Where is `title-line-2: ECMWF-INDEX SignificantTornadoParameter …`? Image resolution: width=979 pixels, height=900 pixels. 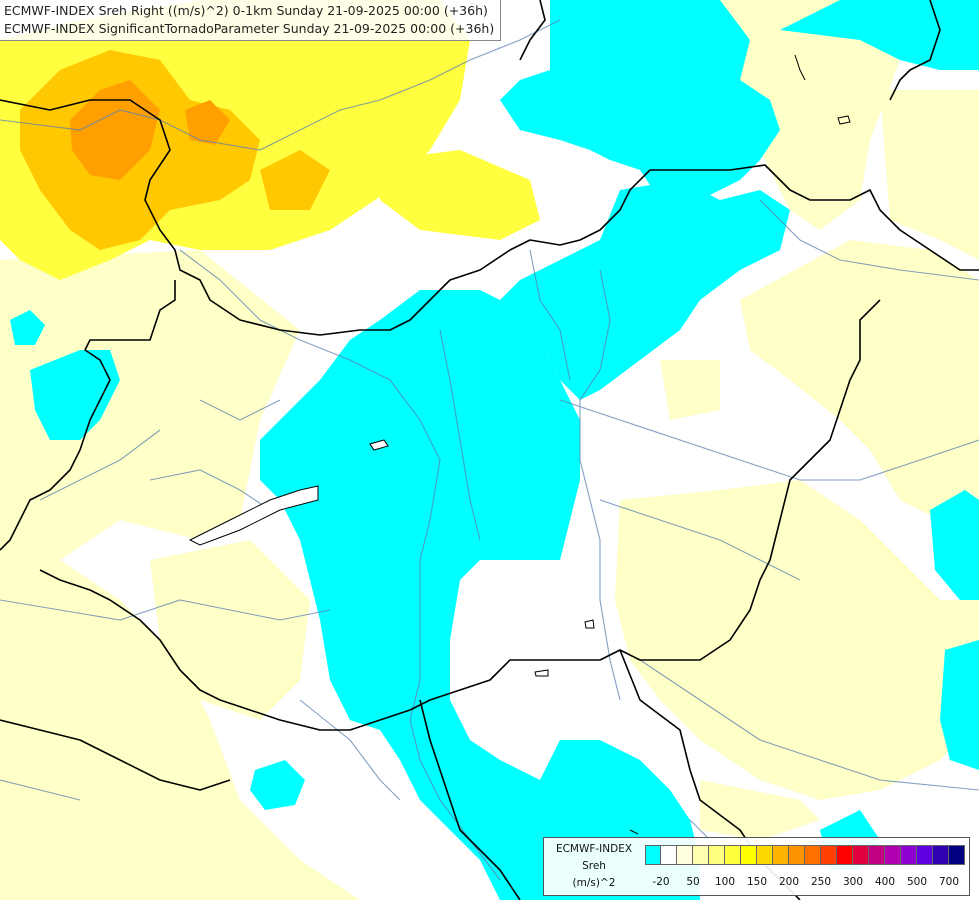
title-line-2: ECMWF-INDEX SignificantTornadoParameter … is located at coordinates (249, 28).